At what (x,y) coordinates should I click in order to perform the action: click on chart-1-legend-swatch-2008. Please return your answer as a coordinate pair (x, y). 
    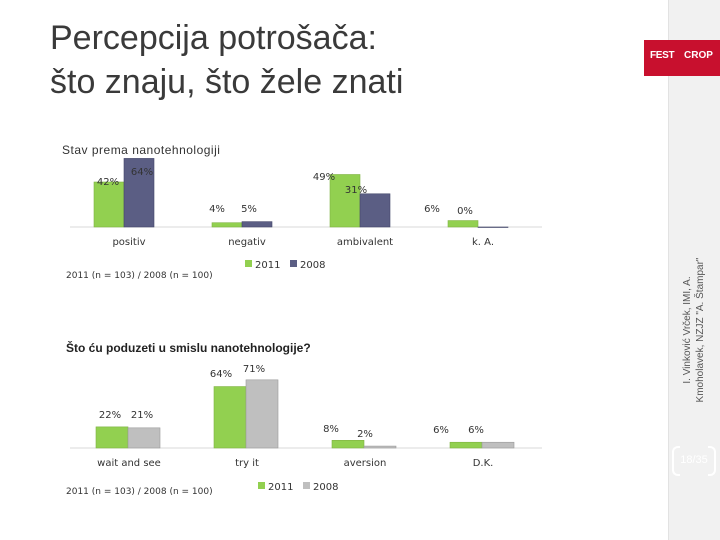
    Looking at the image, I should click on (293, 263).